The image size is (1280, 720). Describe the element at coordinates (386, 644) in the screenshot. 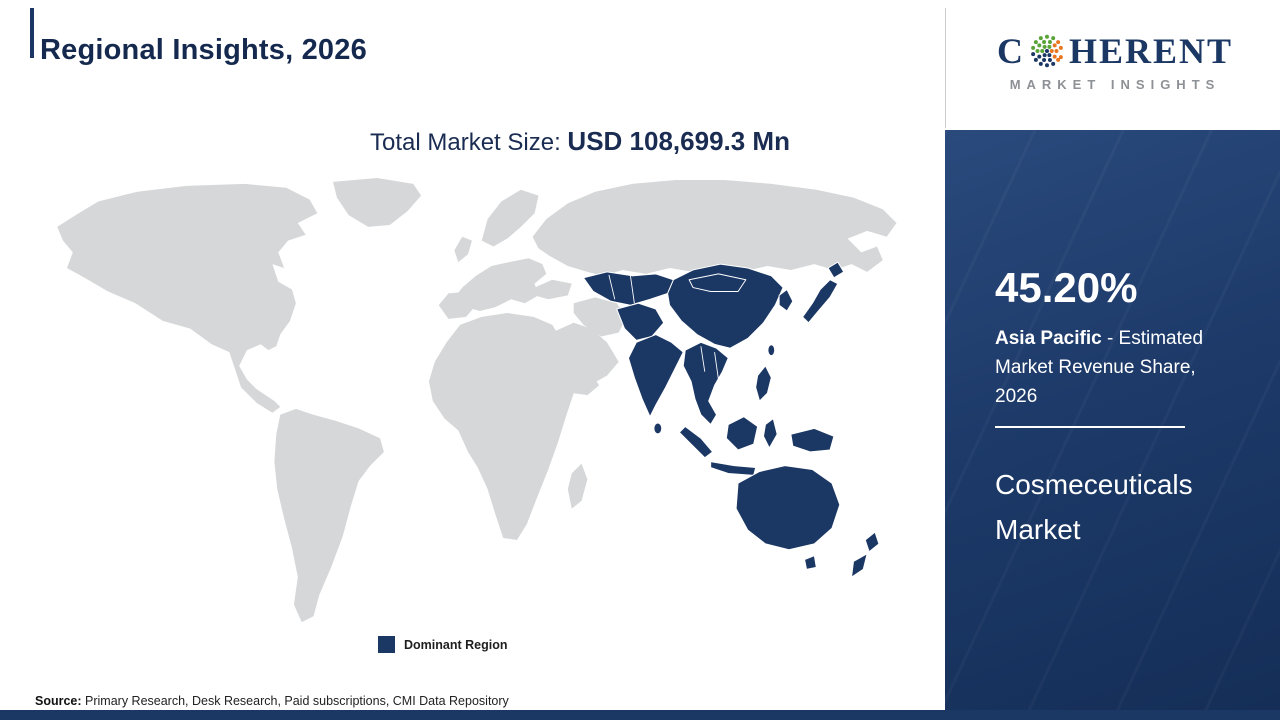

I see `legend-dominant-region-swatch` at that location.